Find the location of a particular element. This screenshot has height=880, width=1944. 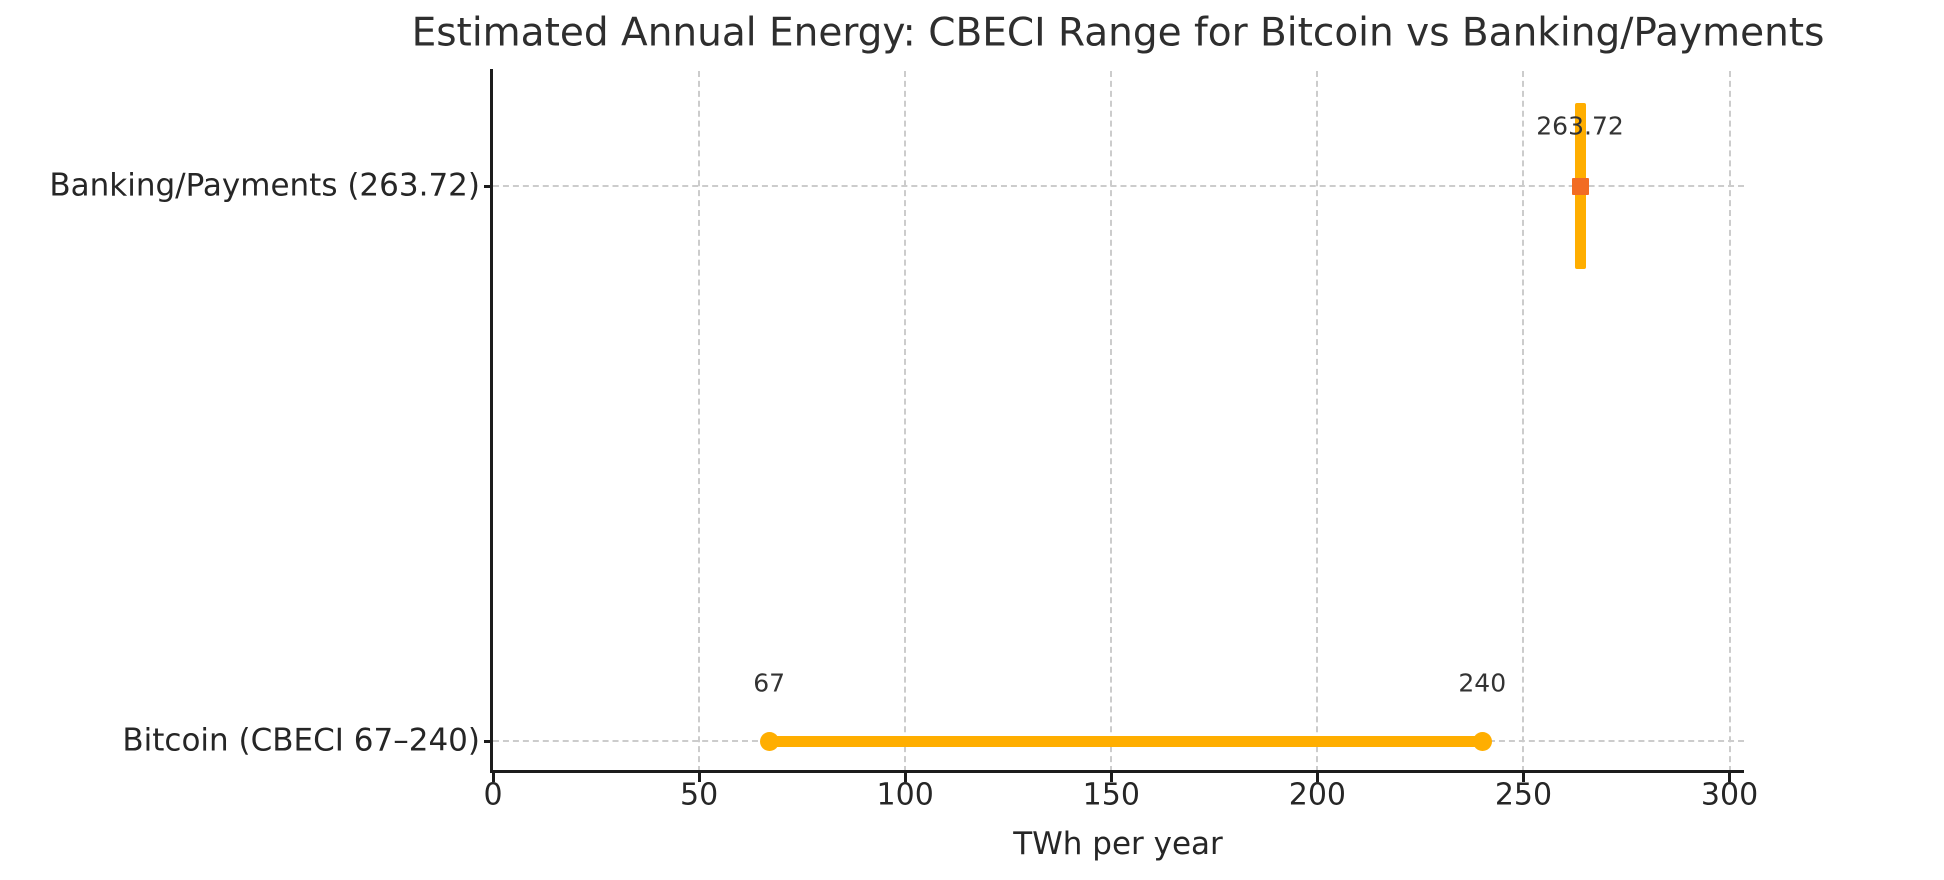

x-axis-spine is located at coordinates (1117, 771).